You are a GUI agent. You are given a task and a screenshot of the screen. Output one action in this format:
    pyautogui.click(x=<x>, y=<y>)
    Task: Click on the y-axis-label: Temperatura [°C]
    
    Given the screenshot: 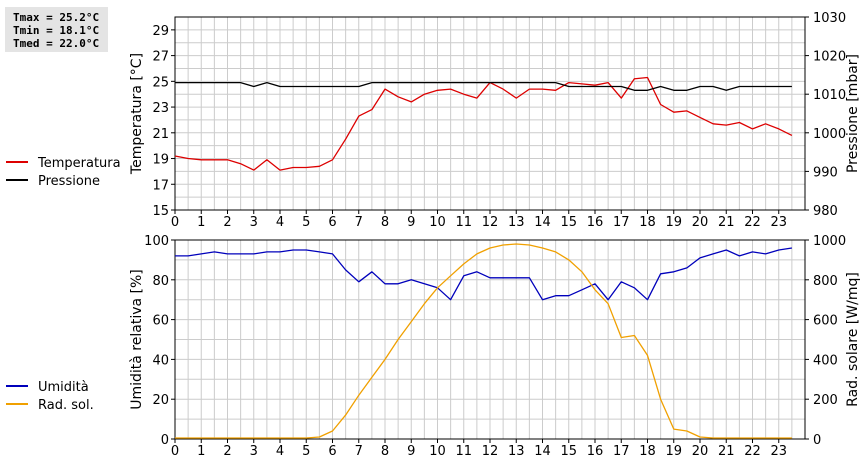 What is the action you would take?
    pyautogui.click(x=137, y=114)
    